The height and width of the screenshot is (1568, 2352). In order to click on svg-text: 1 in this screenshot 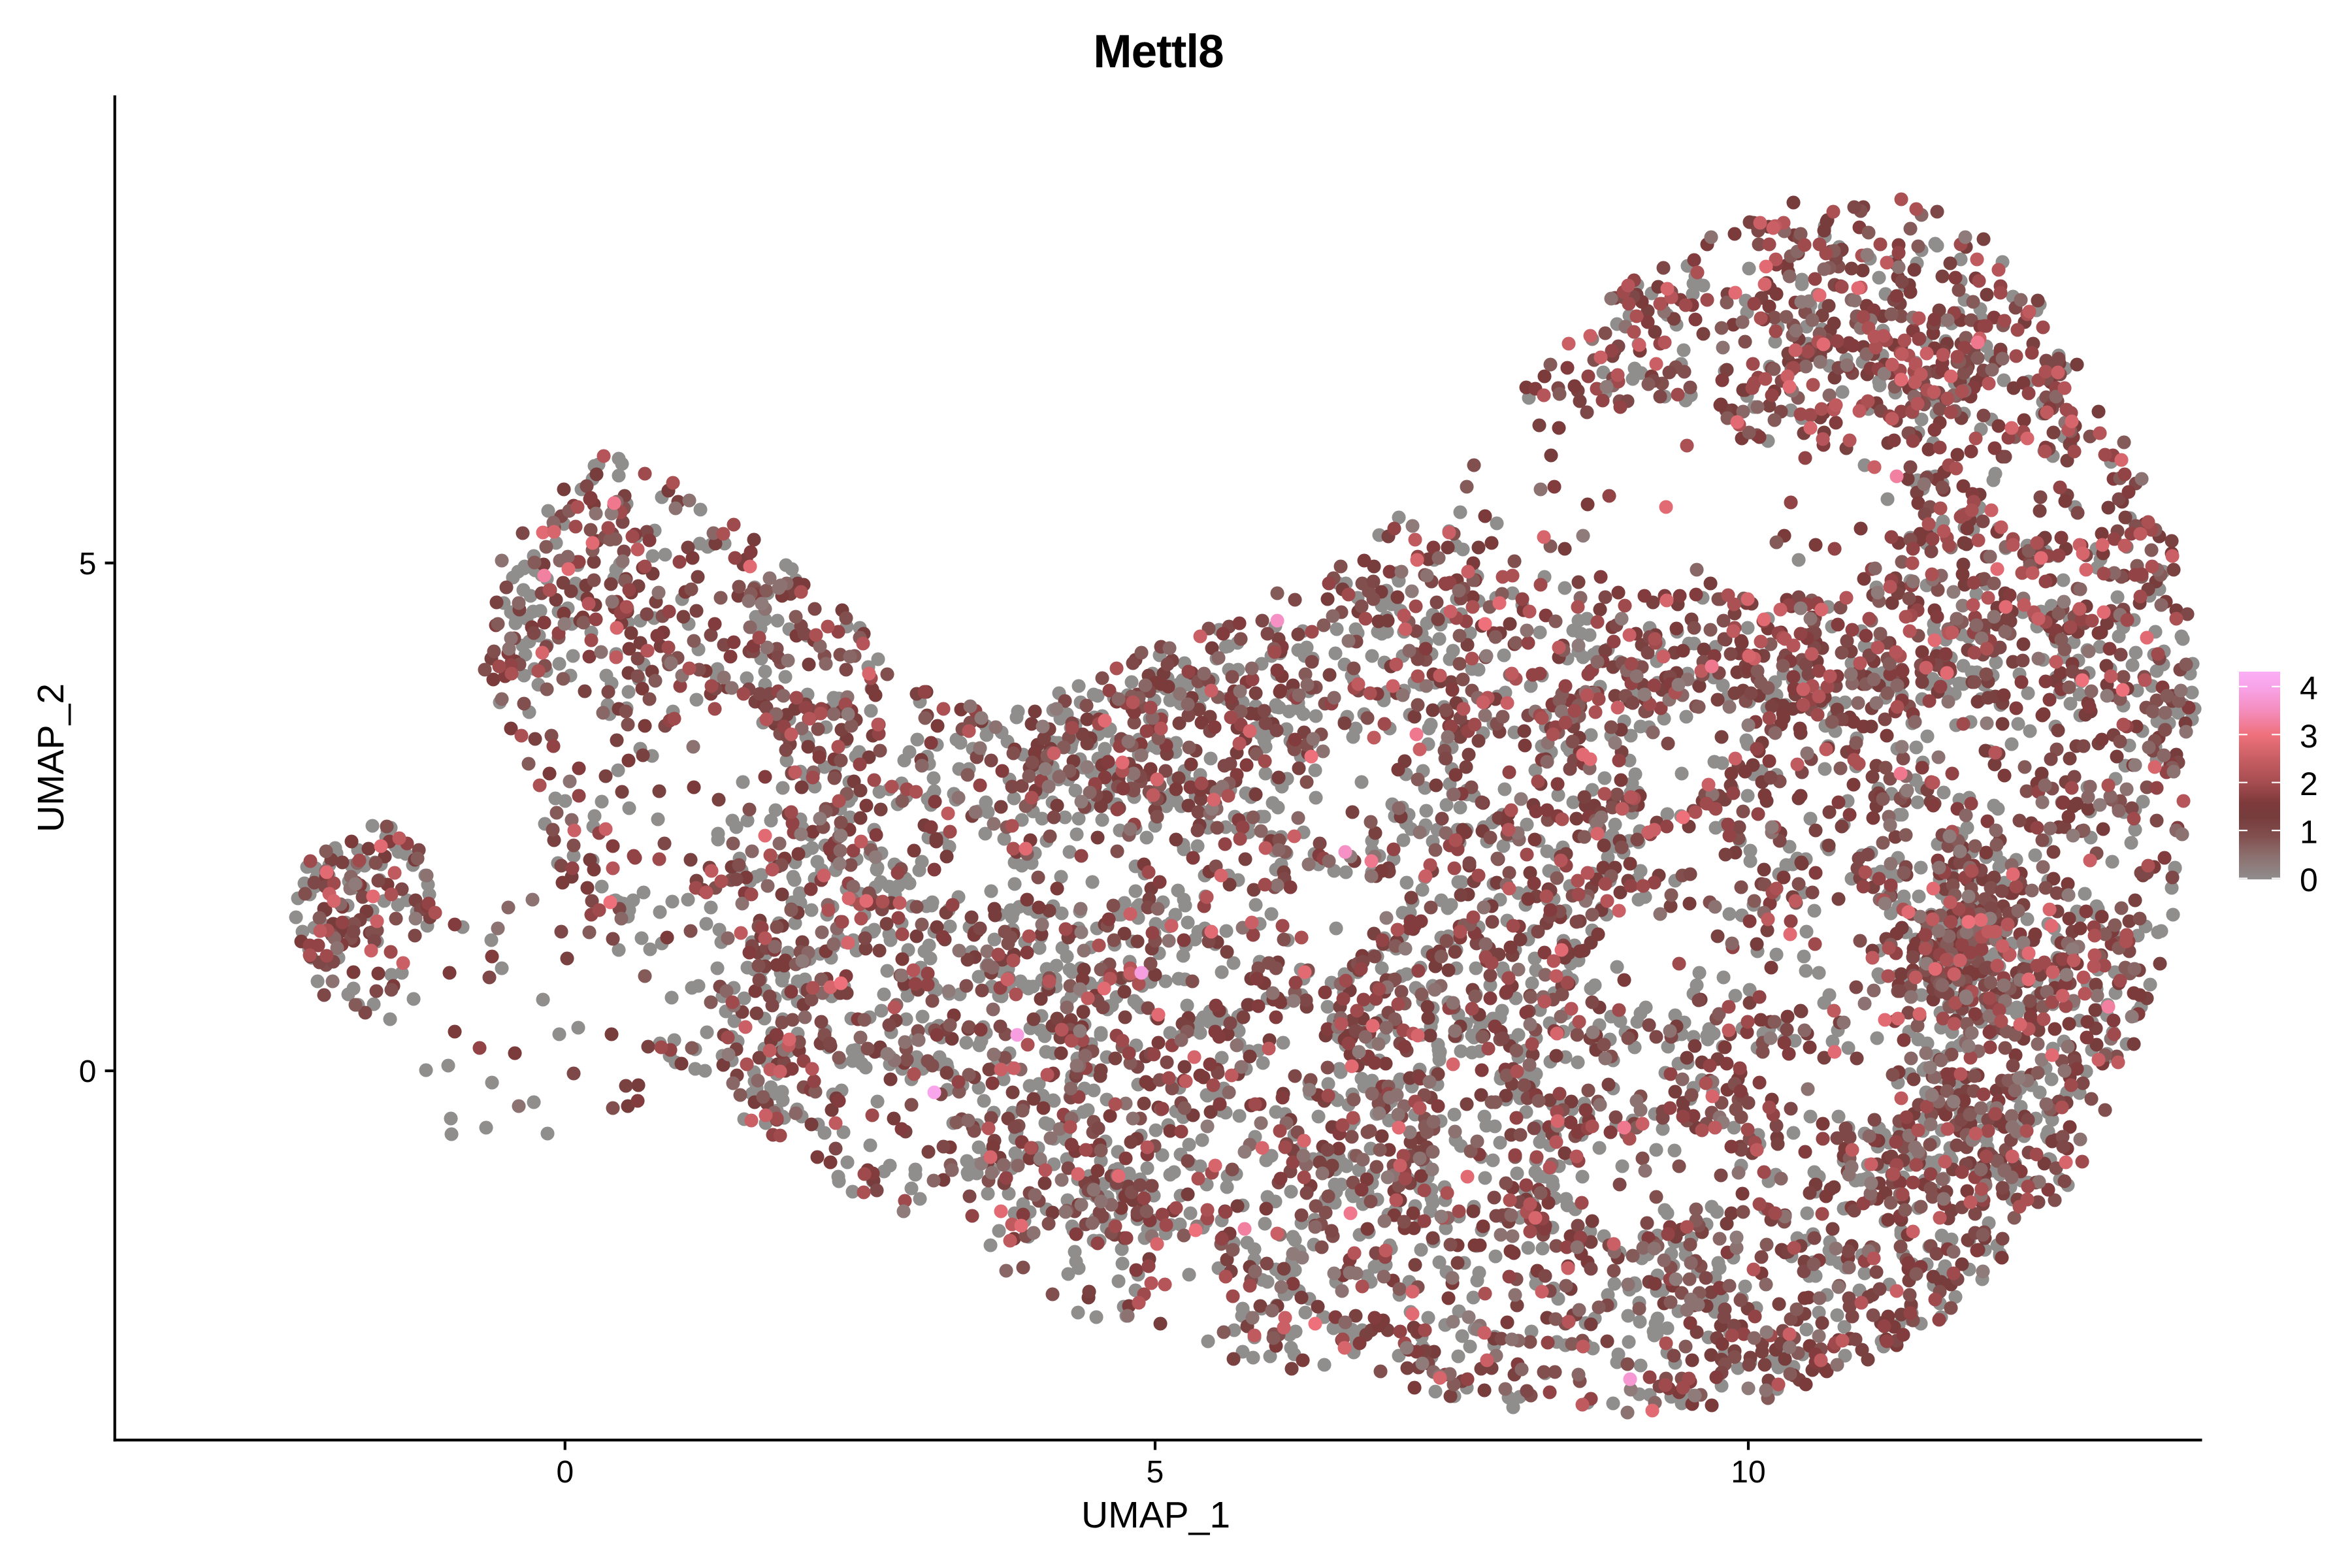, I will do `click(2309, 832)`.